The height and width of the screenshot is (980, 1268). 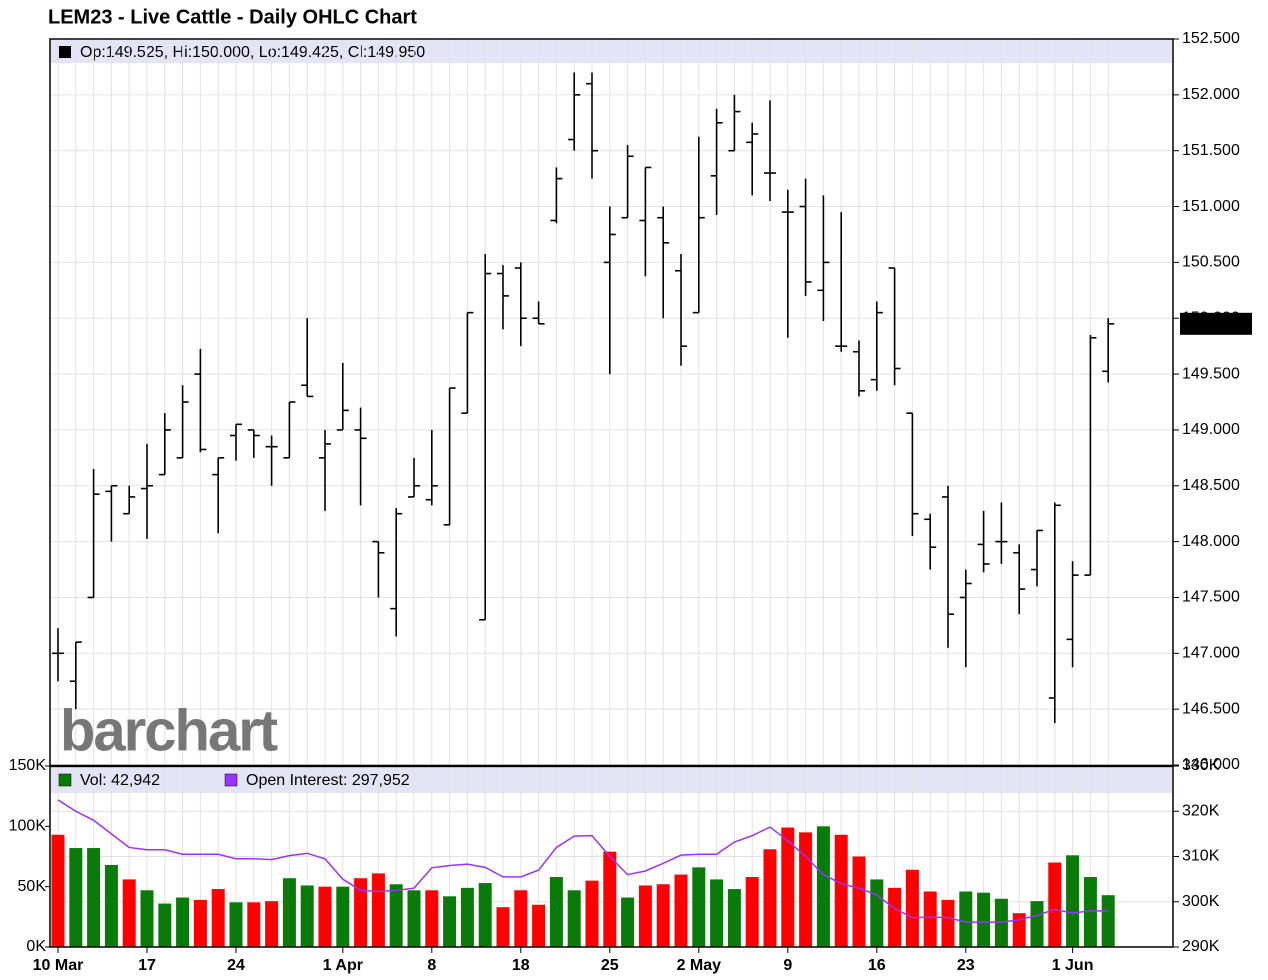 I want to click on x-tick-label: 1 Apr, so click(x=343, y=965).